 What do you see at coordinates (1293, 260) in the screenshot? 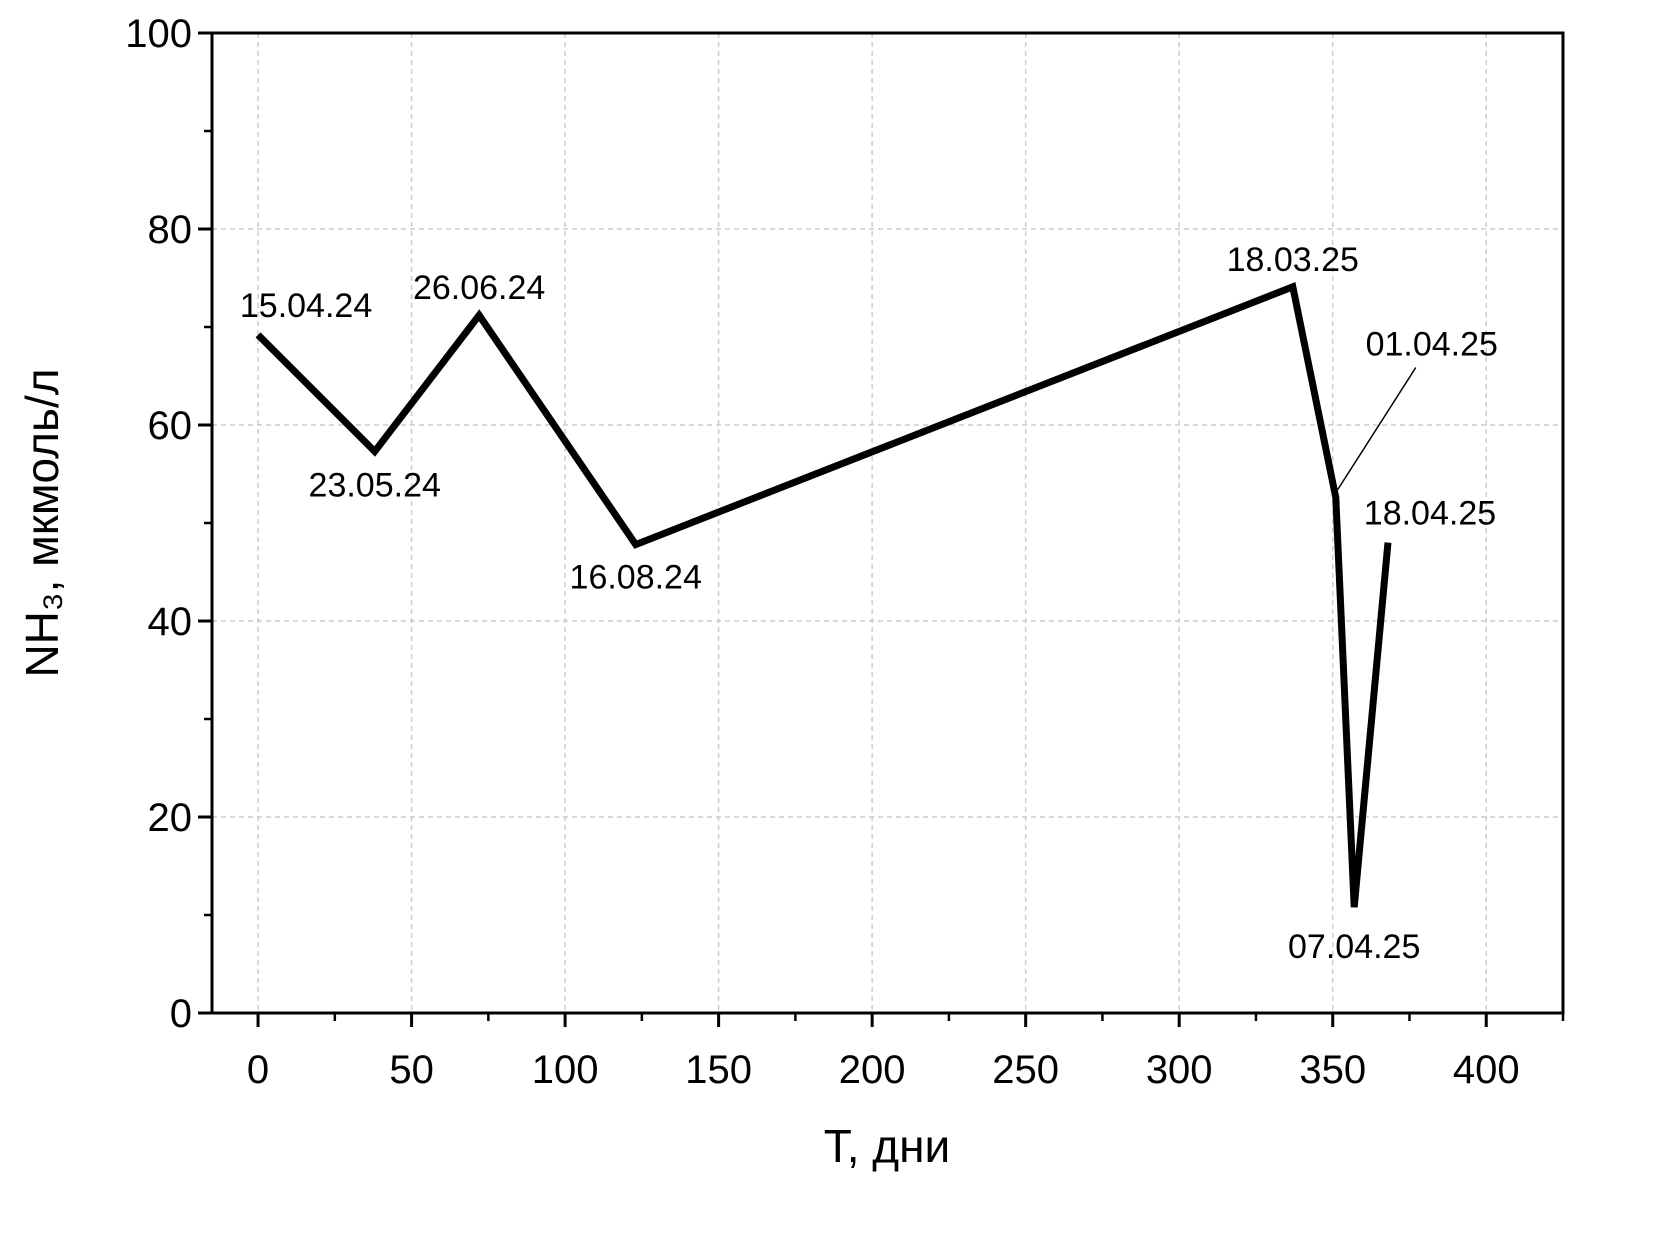
I see `data-label: 18.03.25` at bounding box center [1293, 260].